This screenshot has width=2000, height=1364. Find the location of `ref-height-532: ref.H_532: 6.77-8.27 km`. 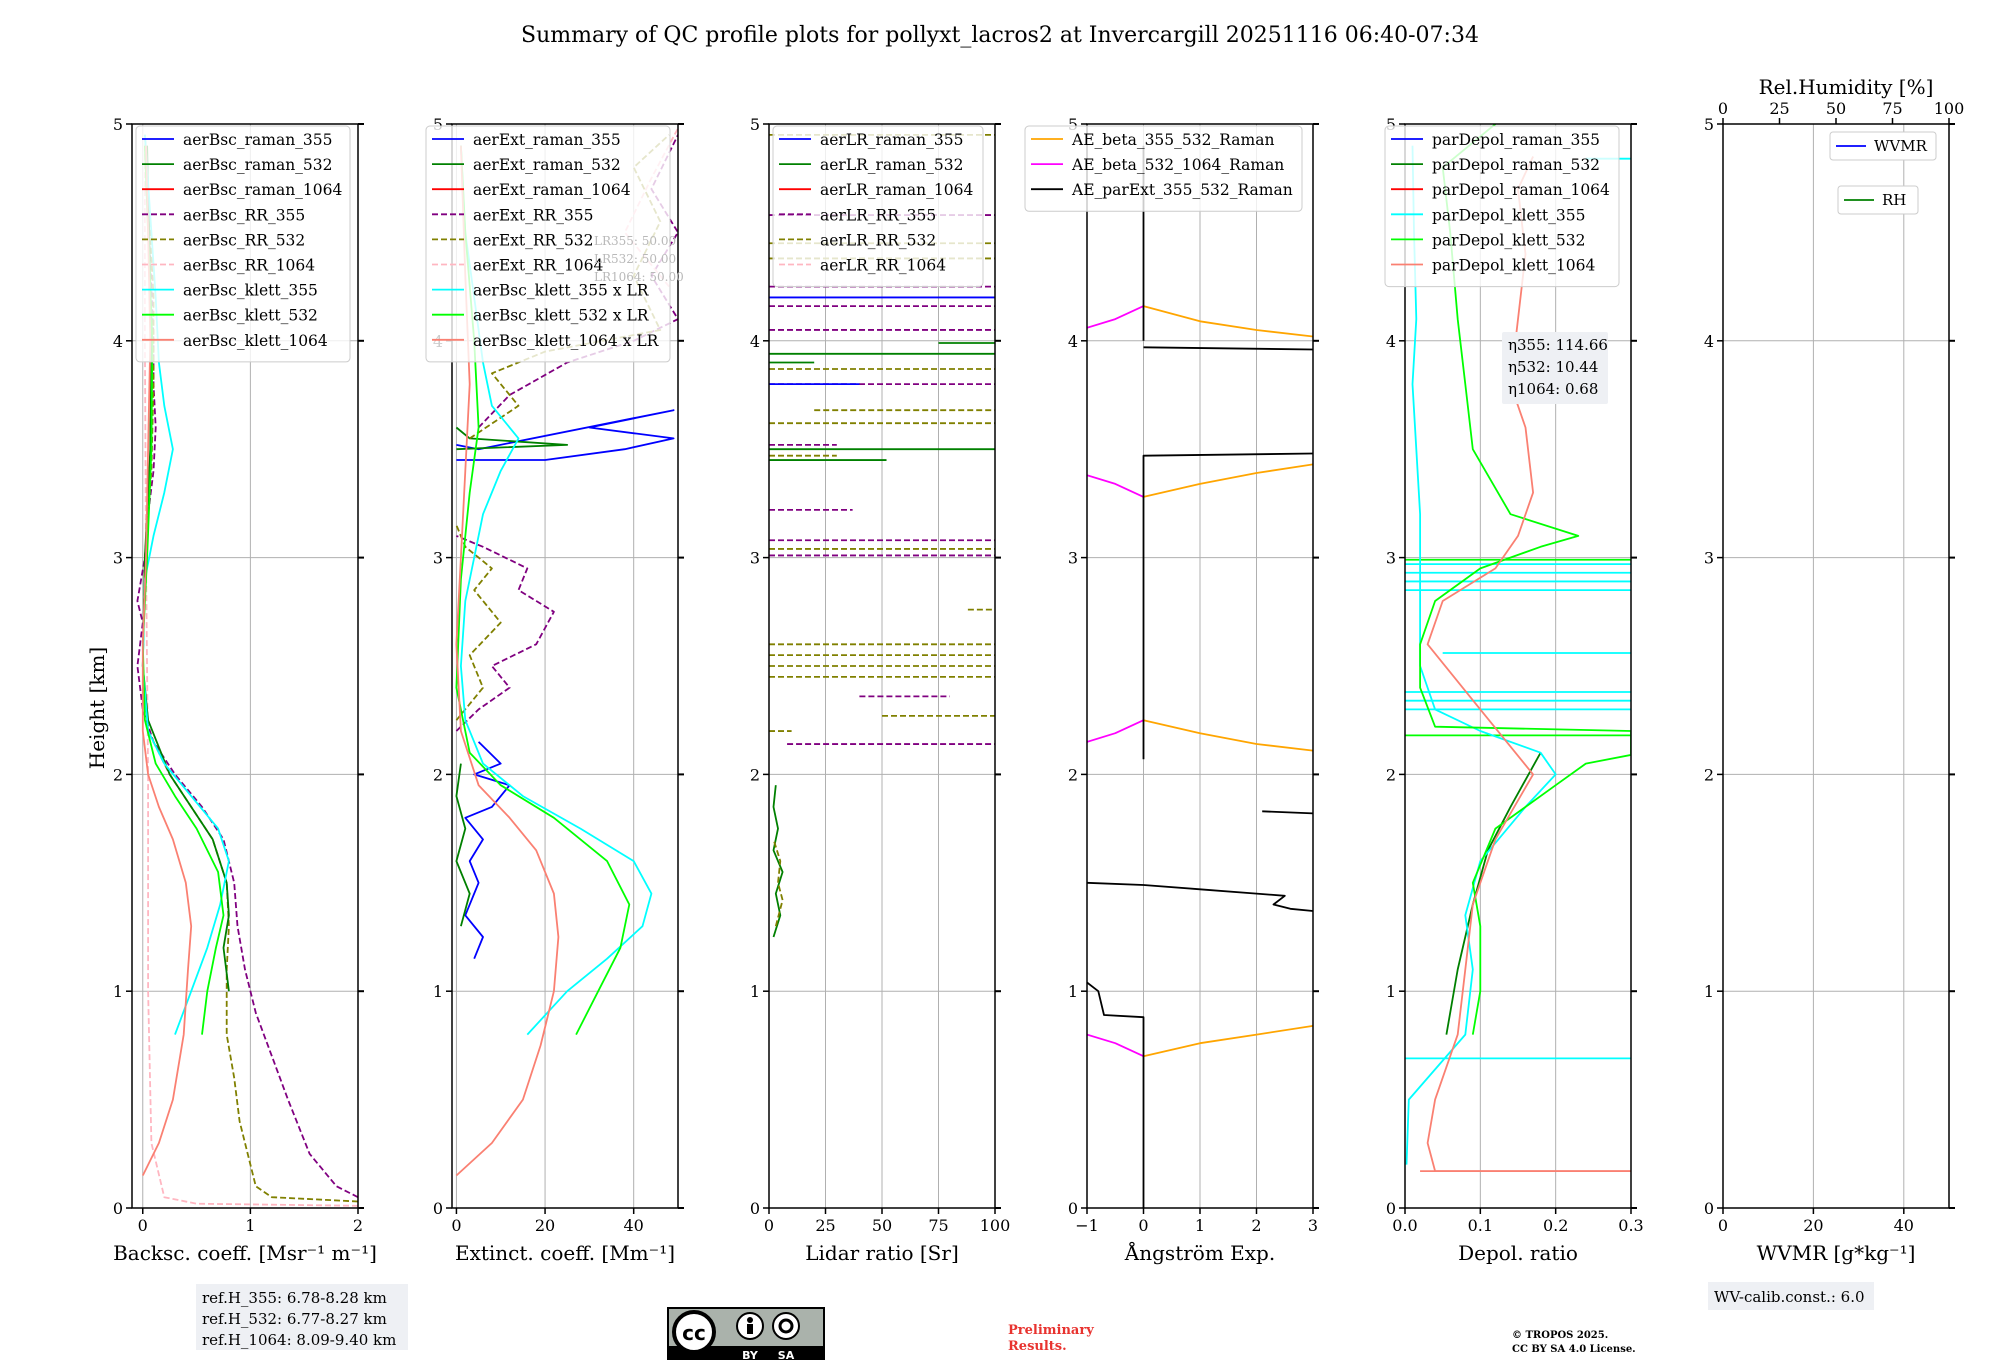

ref-height-532: ref.H_532: 6.77-8.27 km is located at coordinates (294, 1319).